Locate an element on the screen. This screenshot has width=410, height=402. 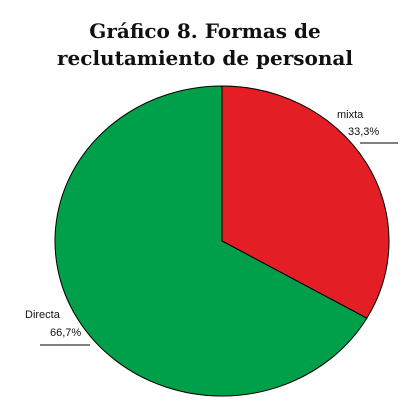
slice-label: mixta is located at coordinates (350, 115).